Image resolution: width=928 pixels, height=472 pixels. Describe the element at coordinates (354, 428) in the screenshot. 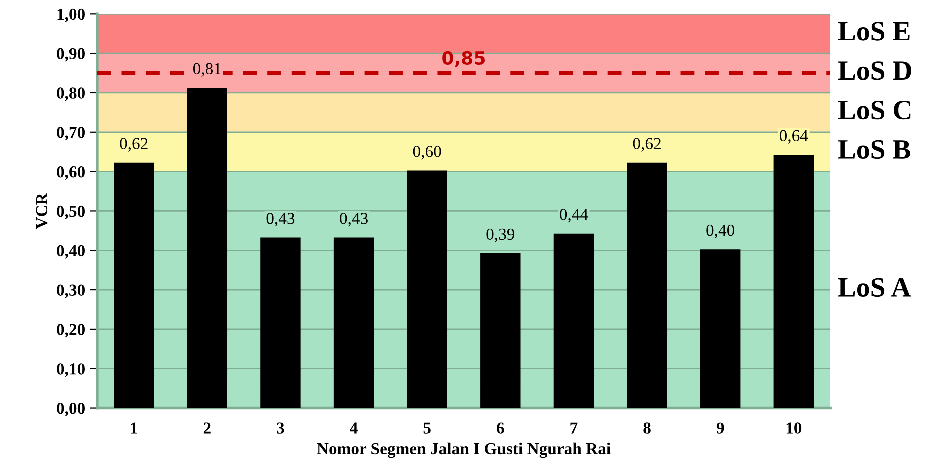

I see `x-tick-label: 4` at that location.